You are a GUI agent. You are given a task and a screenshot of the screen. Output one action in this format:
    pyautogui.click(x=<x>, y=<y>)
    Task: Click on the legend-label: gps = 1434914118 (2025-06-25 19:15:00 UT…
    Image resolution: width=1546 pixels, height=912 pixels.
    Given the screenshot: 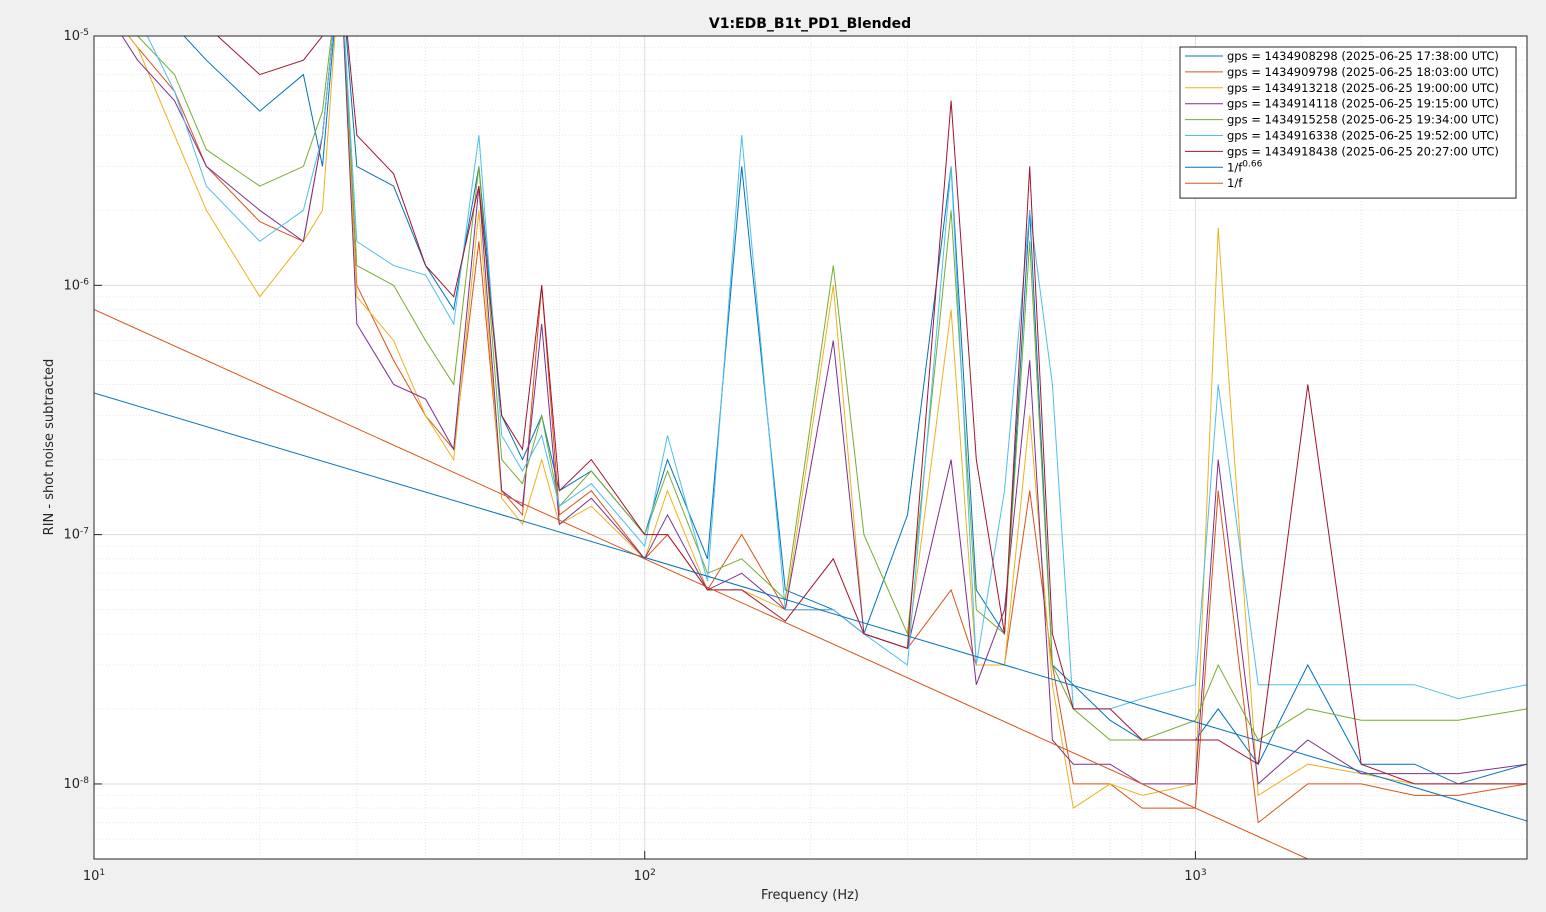 What is the action you would take?
    pyautogui.click(x=1363, y=104)
    